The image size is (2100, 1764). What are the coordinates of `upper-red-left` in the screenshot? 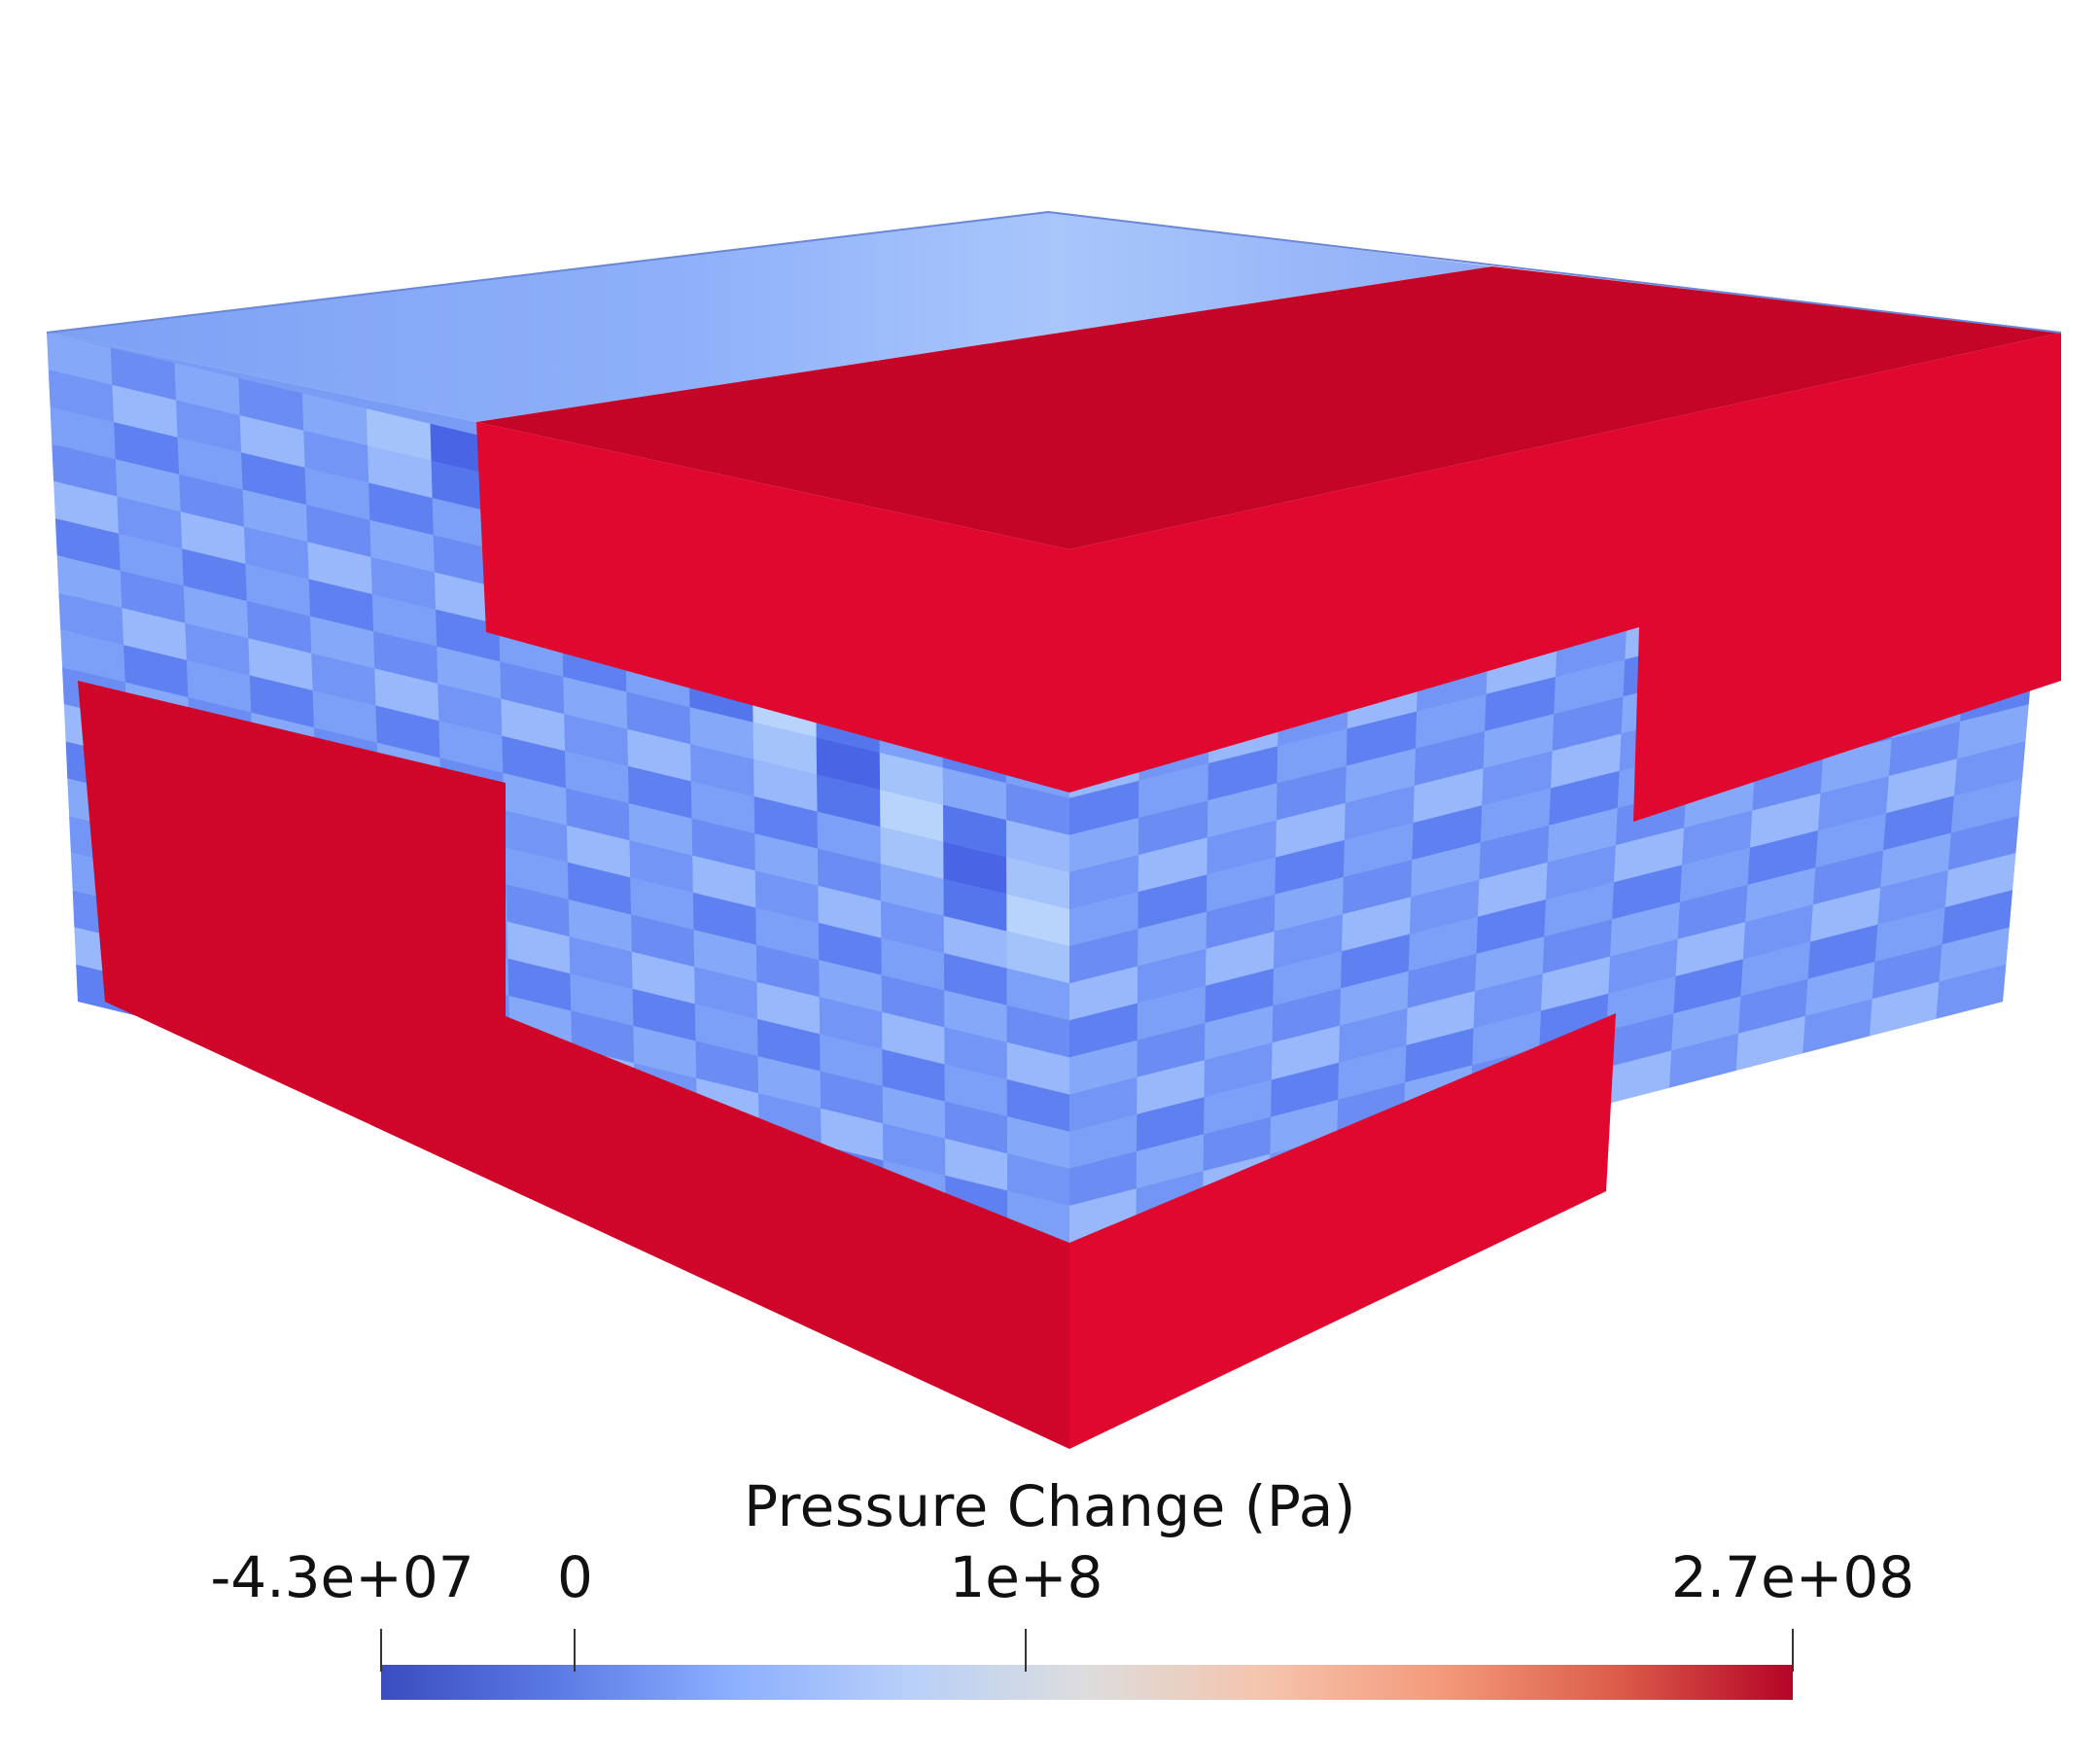 It's located at (772, 607).